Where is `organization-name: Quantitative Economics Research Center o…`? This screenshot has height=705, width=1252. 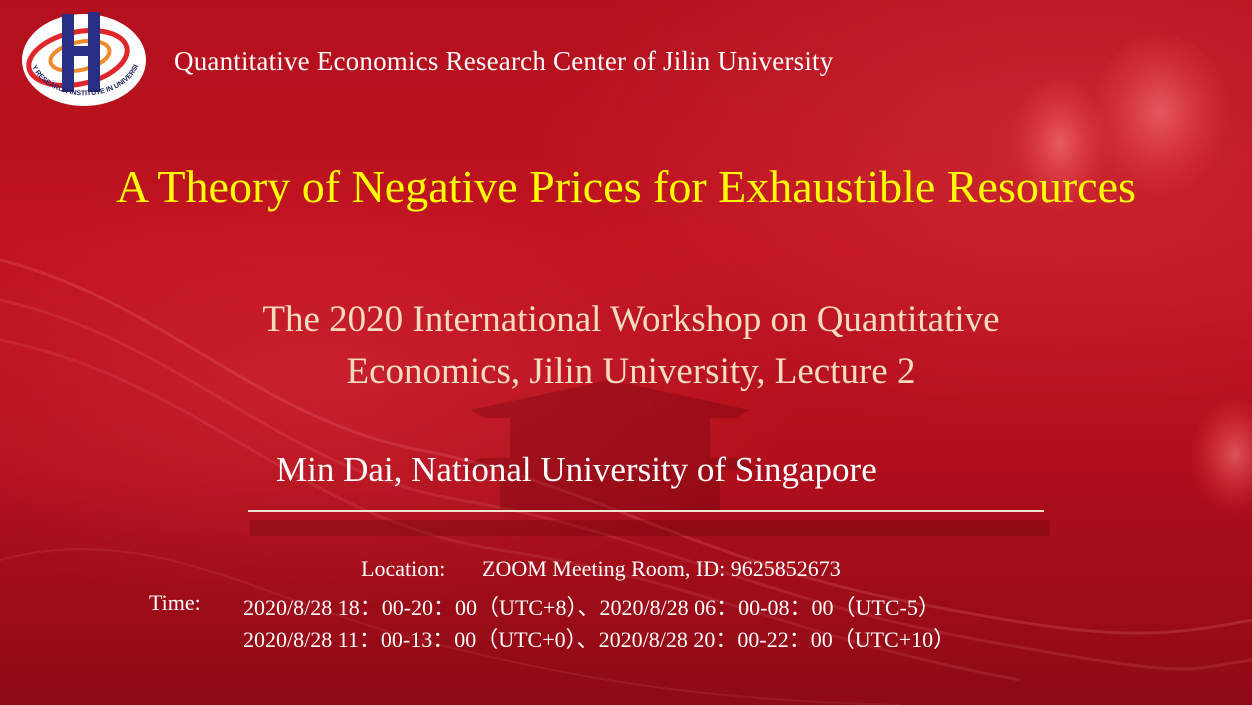
organization-name: Quantitative Economics Research Center o… is located at coordinates (504, 61).